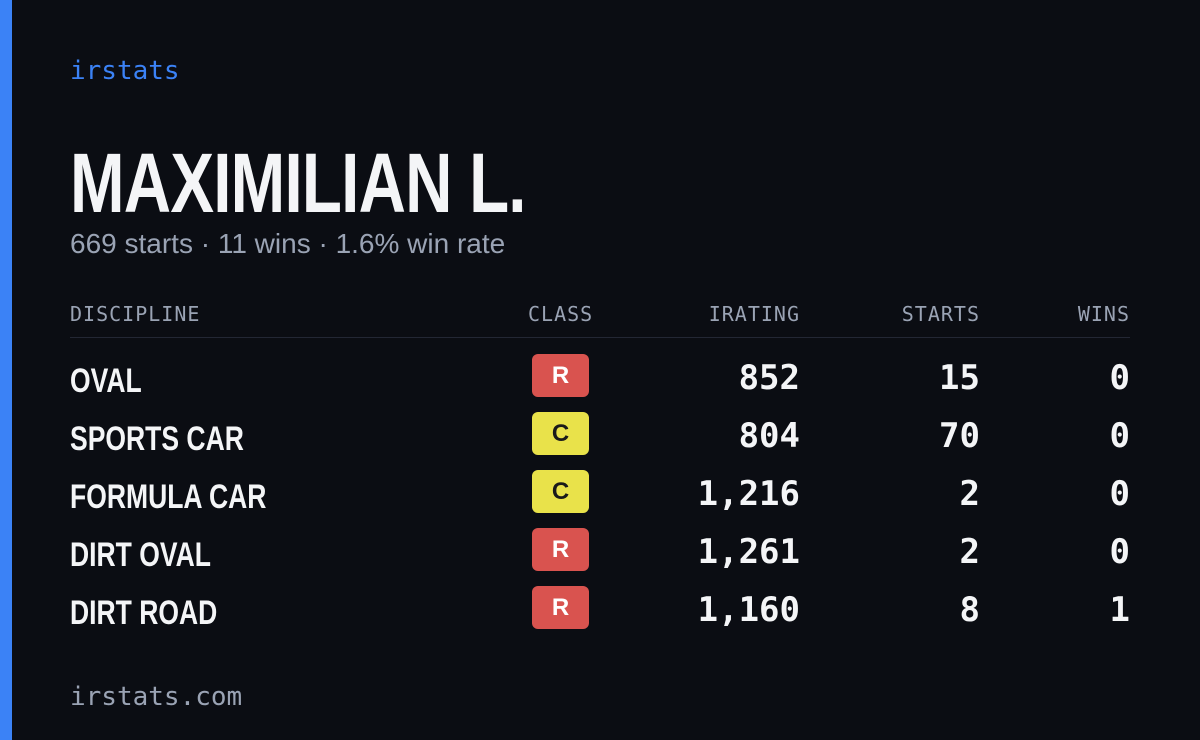 This screenshot has width=1200, height=740. I want to click on column-header: STARTS, so click(940, 314).